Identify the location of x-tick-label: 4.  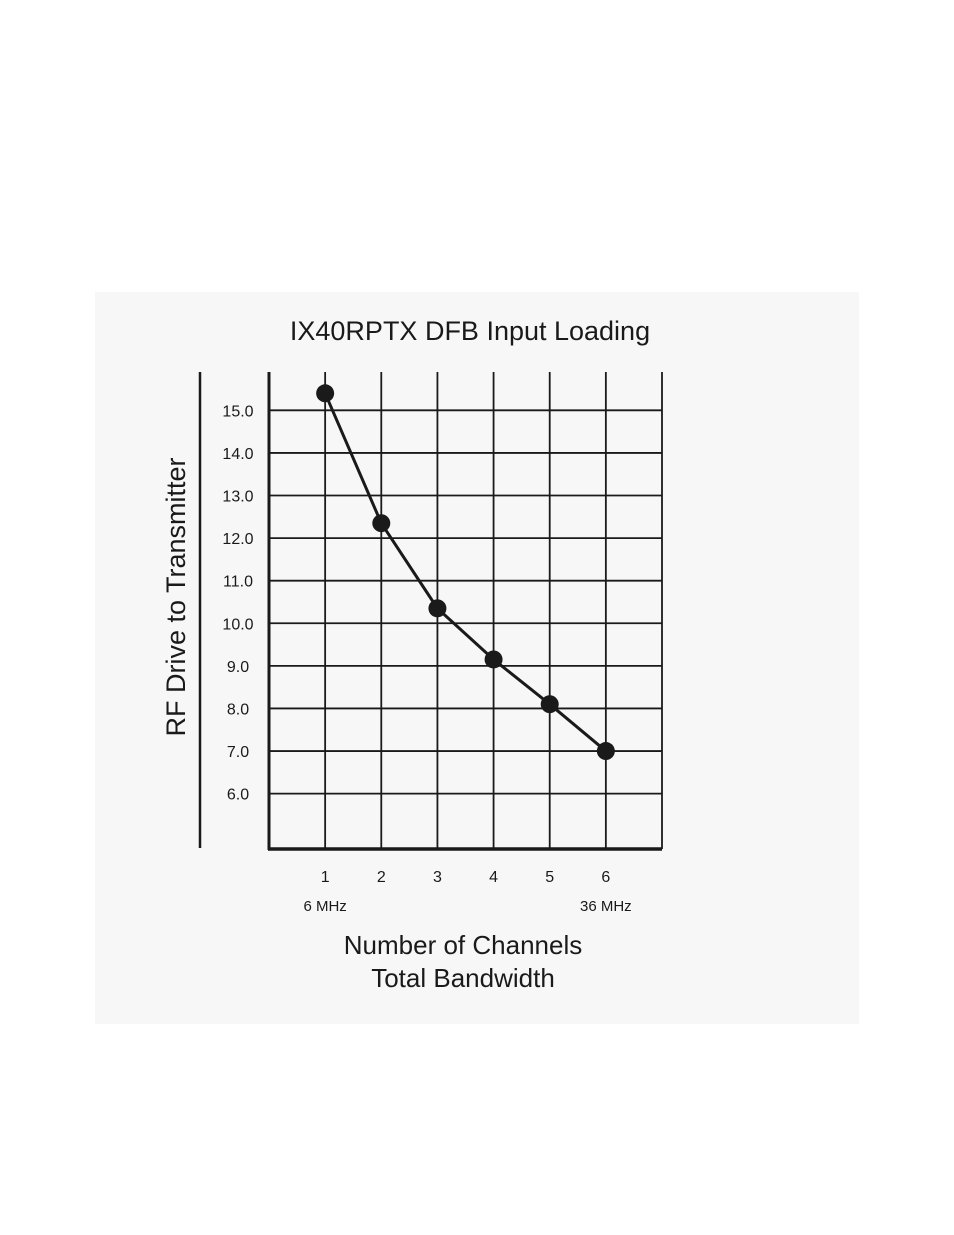
(493, 877).